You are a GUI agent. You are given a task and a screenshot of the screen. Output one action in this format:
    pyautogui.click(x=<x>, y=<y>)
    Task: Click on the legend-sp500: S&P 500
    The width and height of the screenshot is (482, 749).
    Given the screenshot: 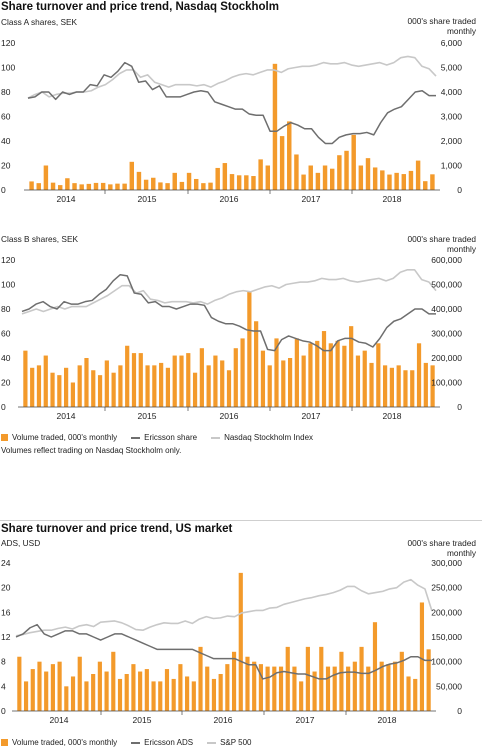 What is the action you would take?
    pyautogui.click(x=229, y=742)
    